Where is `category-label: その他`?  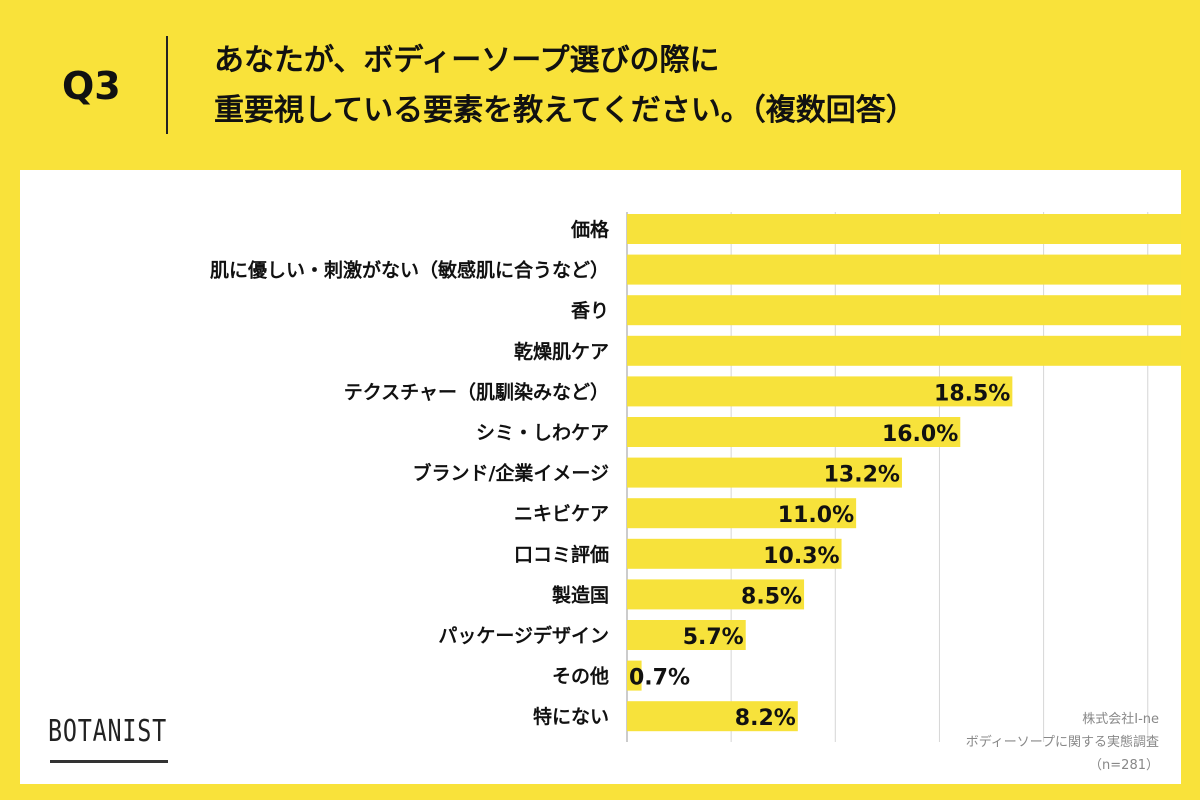
category-label: その他 is located at coordinates (580, 676).